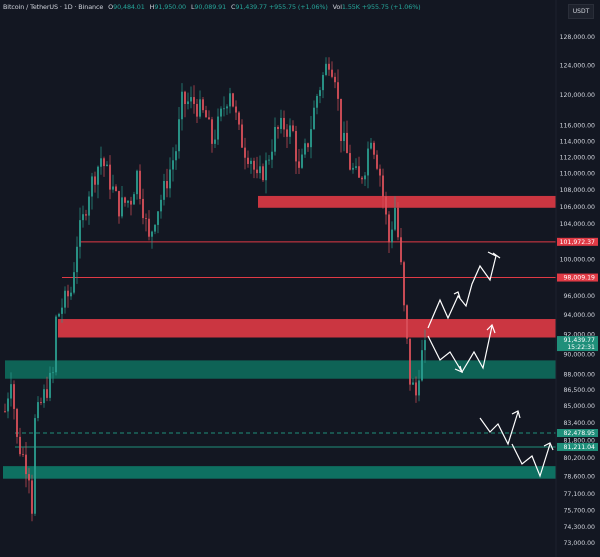  Describe the element at coordinates (298, 7) in the screenshot. I see `change-value: +955.75 (+1.06%)` at that location.